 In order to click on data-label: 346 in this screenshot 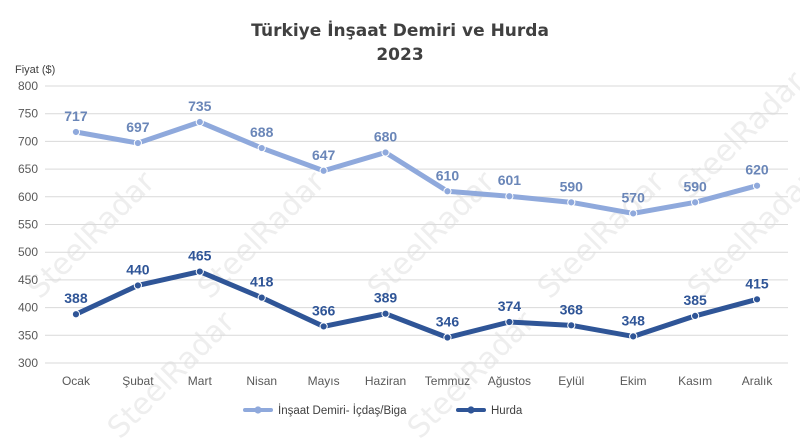, I will do `click(448, 322)`.